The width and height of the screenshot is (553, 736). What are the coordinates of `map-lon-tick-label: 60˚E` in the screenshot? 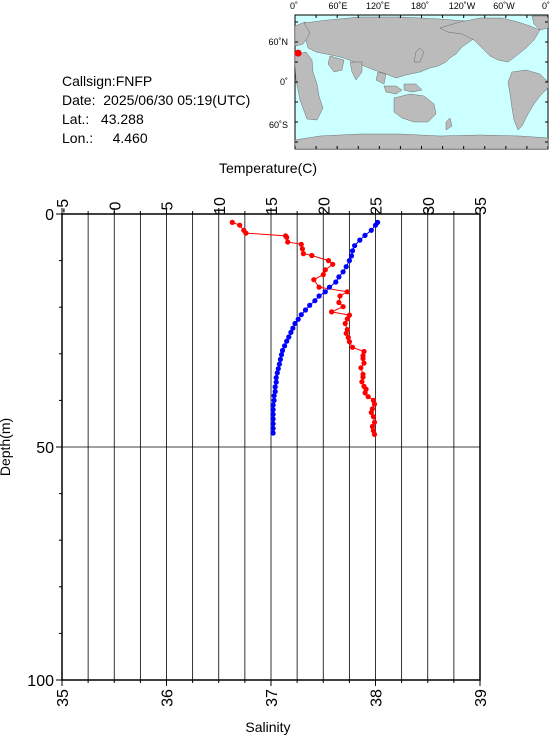 It's located at (337, 6).